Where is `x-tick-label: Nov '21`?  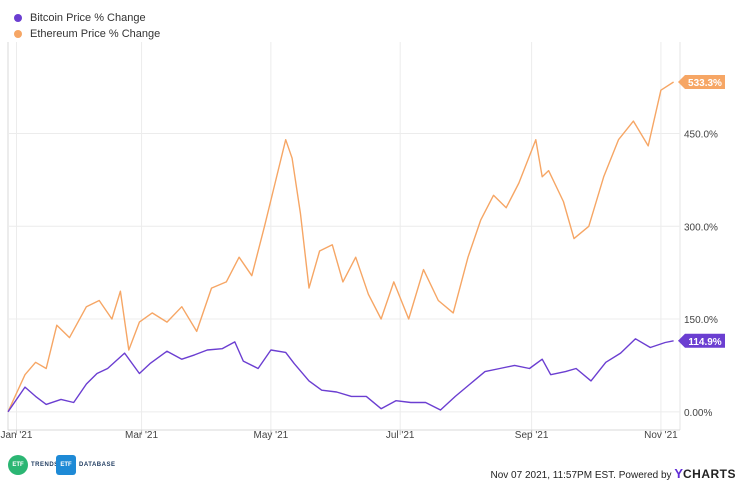
x-tick-label: Nov '21 is located at coordinates (661, 435).